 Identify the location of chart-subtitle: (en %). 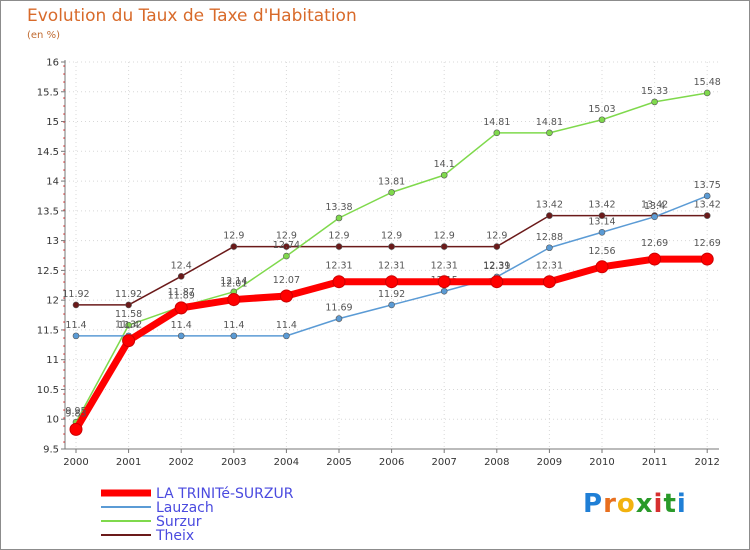
(43, 35).